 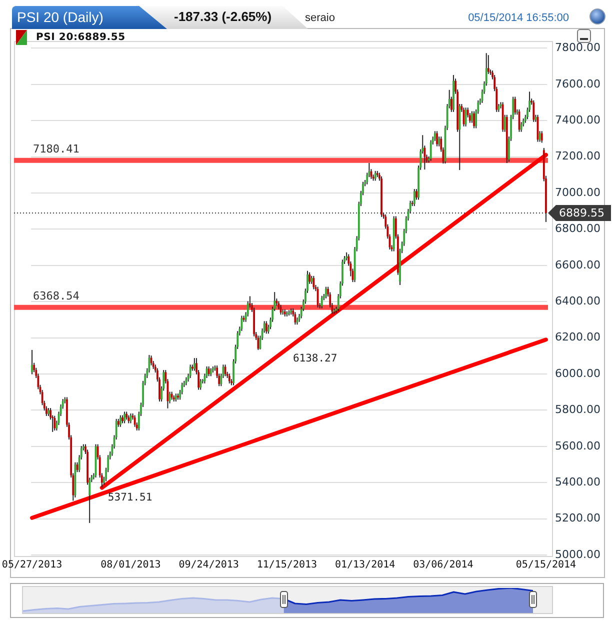 What do you see at coordinates (577, 301) in the screenshot?
I see `y-tick-label: 6400.00` at bounding box center [577, 301].